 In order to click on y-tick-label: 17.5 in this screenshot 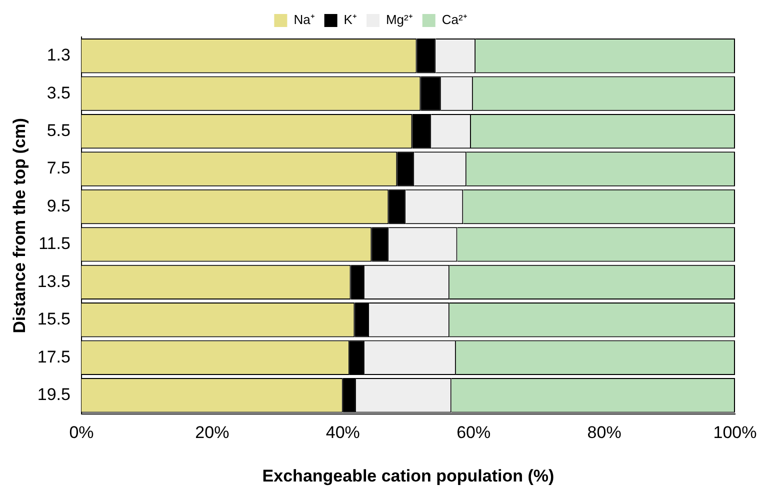, I will do `click(53, 356)`.